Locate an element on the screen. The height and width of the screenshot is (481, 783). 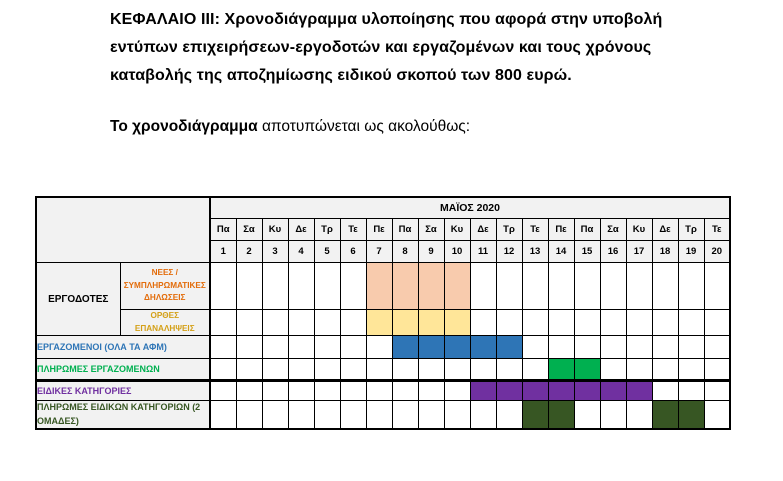
row-label: ΕΙΔΙΚΕΣ ΚΑΤΗΓΟΡΙΕΣ is located at coordinates (123, 390).